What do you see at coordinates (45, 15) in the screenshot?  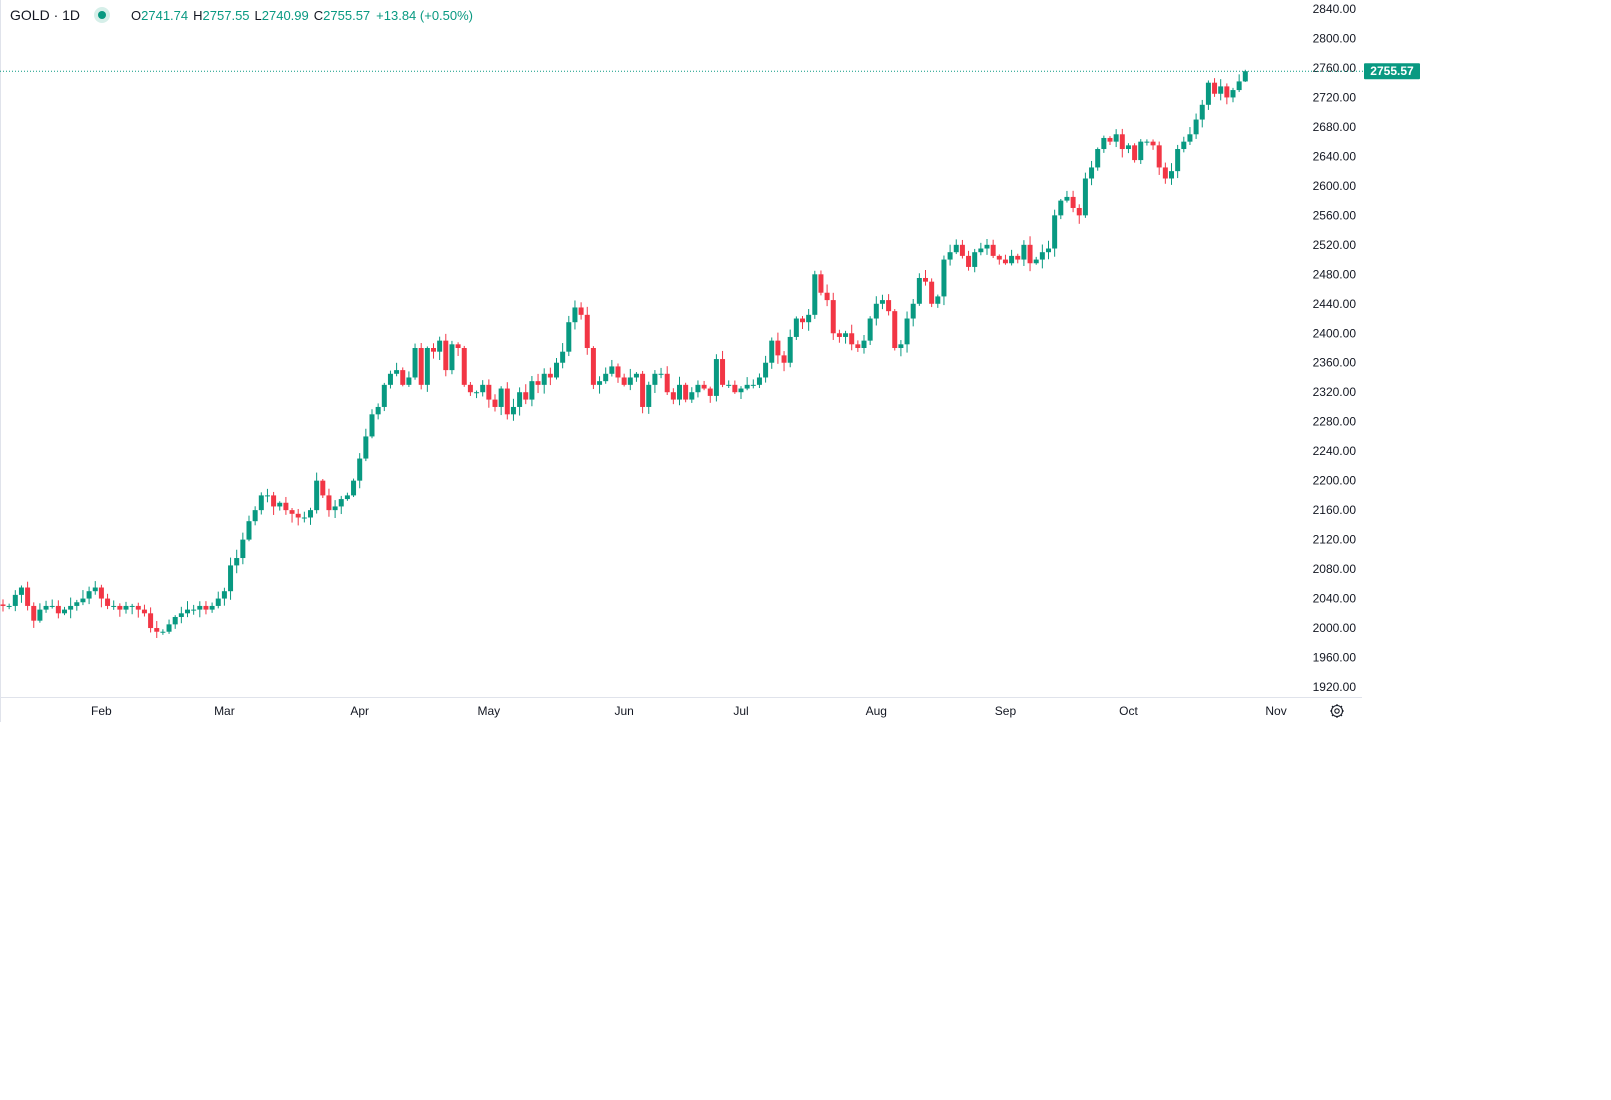 I see `symbol-title: GOLD · 1D` at bounding box center [45, 15].